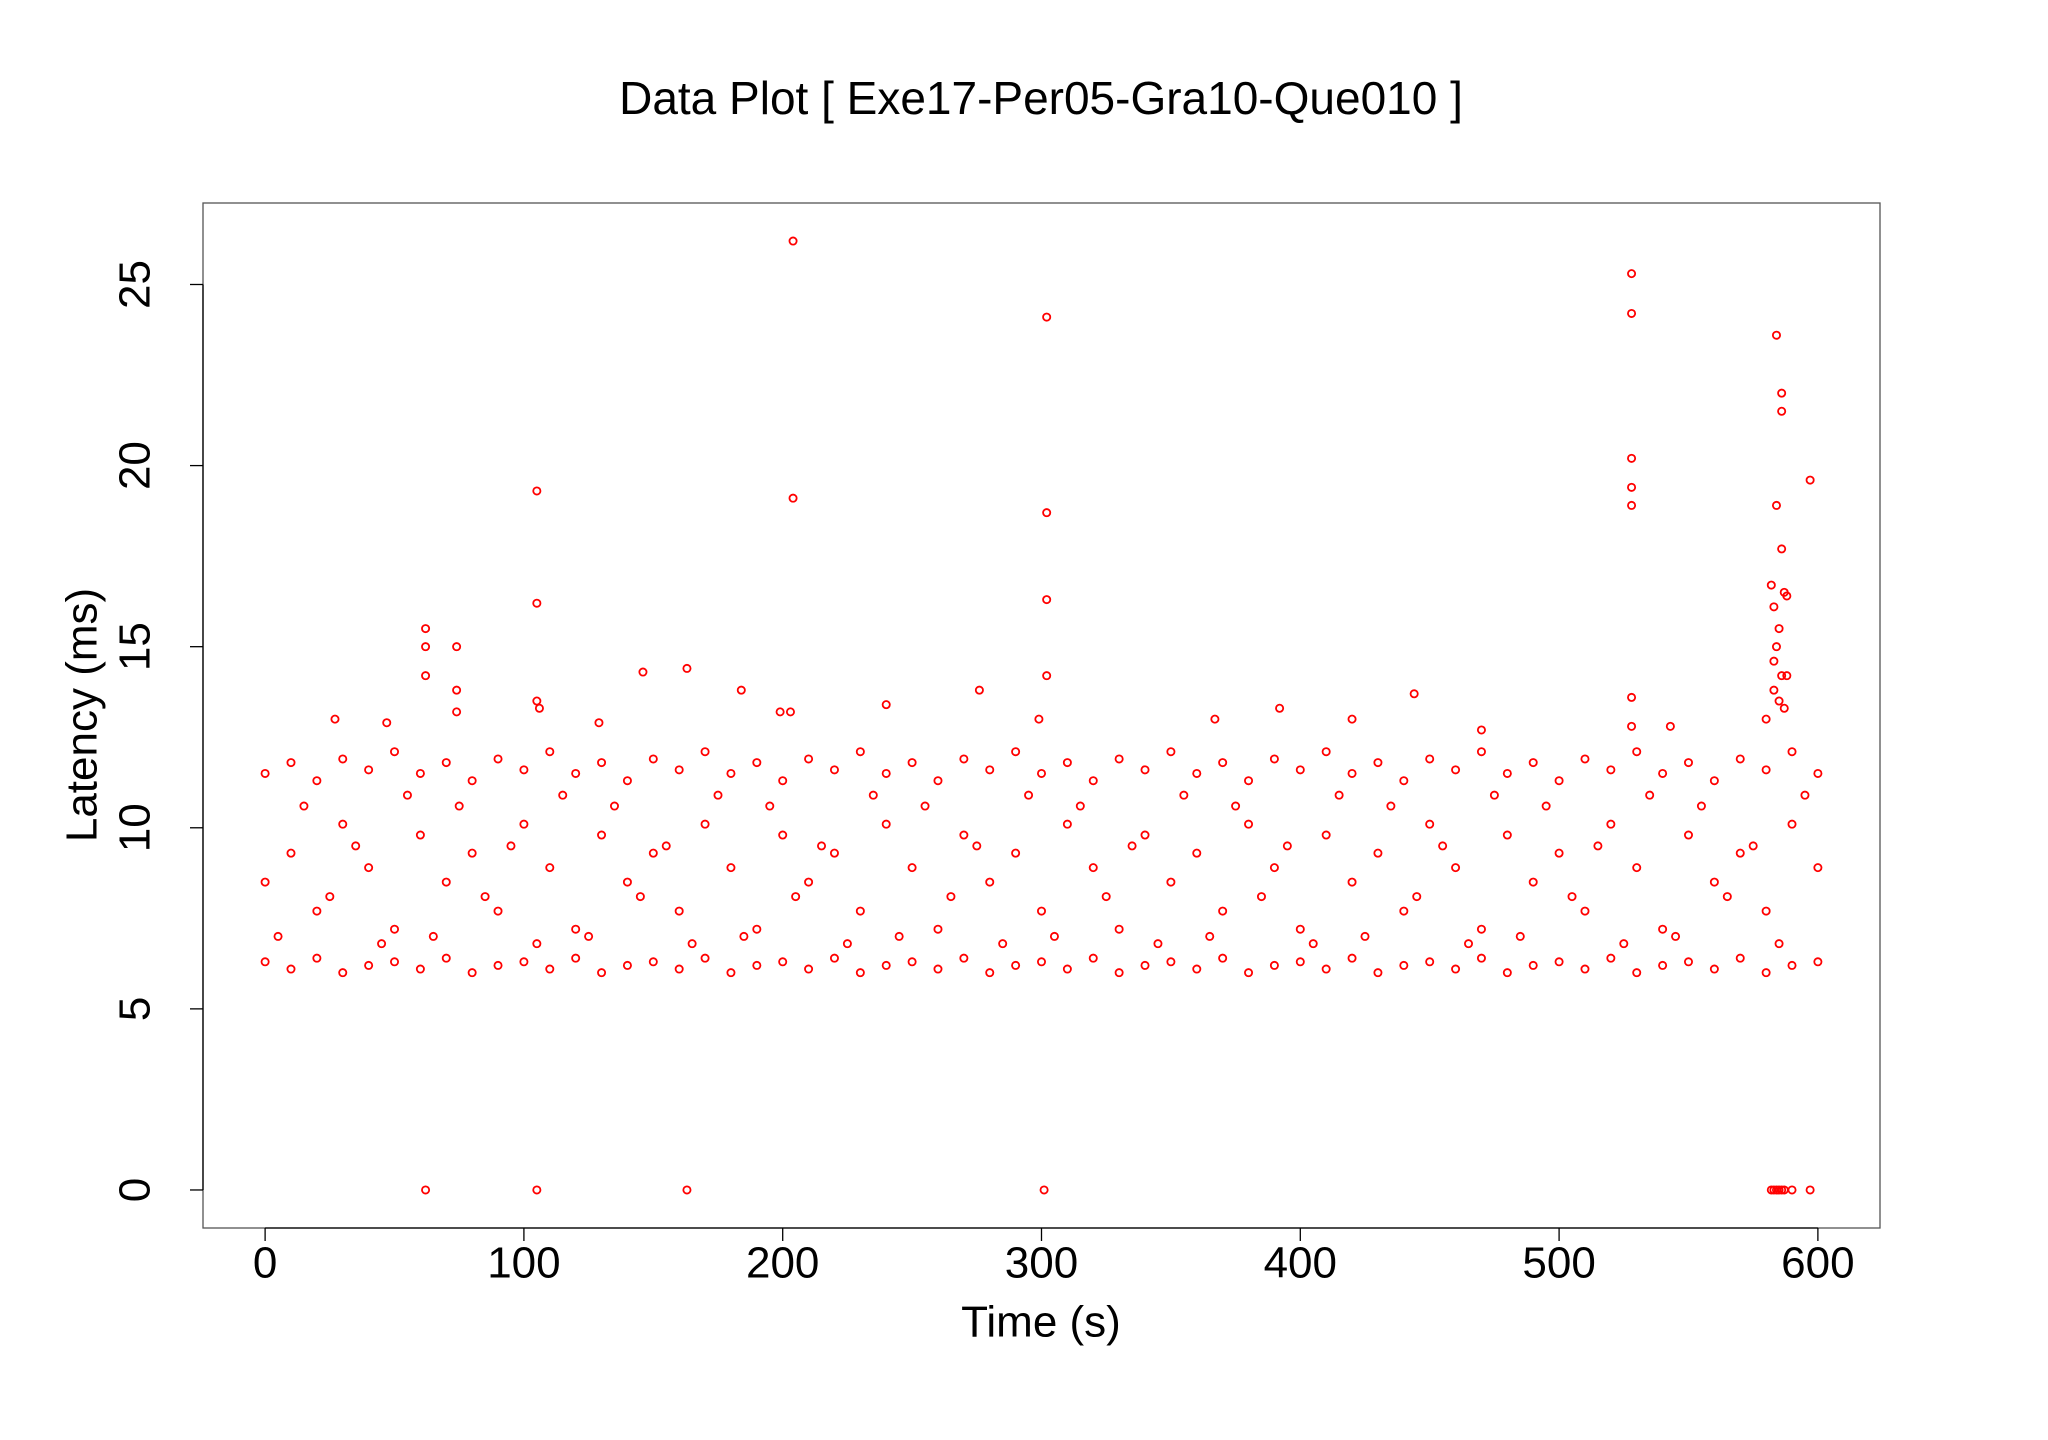 The width and height of the screenshot is (2048, 1440). Describe the element at coordinates (135, 1009) in the screenshot. I see `y-tick-label: 5` at that location.